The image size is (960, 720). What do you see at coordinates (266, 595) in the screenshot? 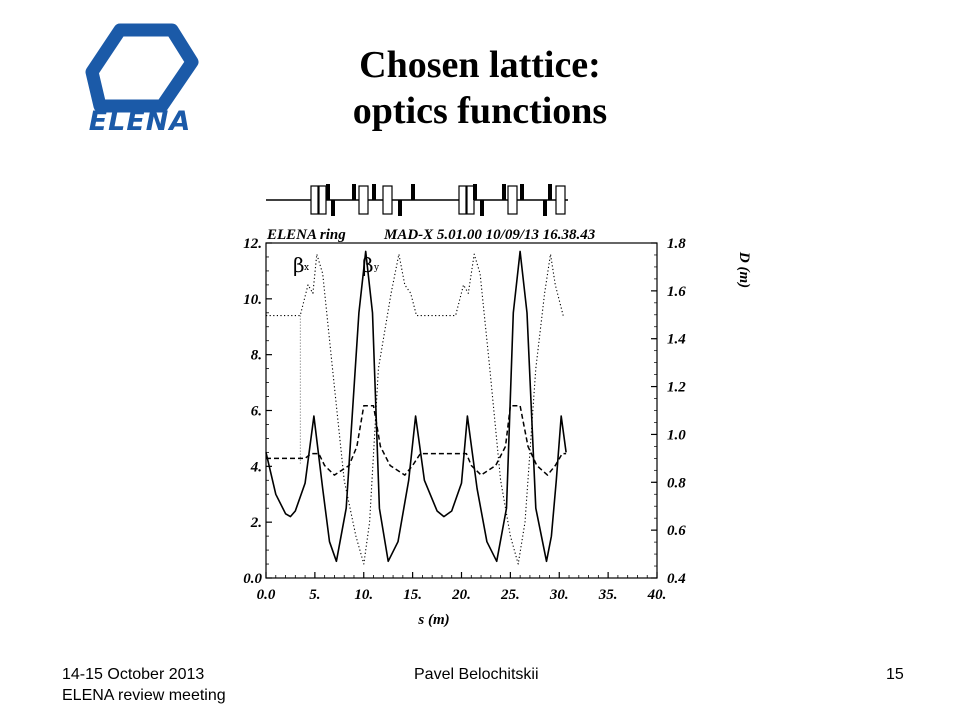
I see `x-tick-label: 0.0` at bounding box center [266, 595].